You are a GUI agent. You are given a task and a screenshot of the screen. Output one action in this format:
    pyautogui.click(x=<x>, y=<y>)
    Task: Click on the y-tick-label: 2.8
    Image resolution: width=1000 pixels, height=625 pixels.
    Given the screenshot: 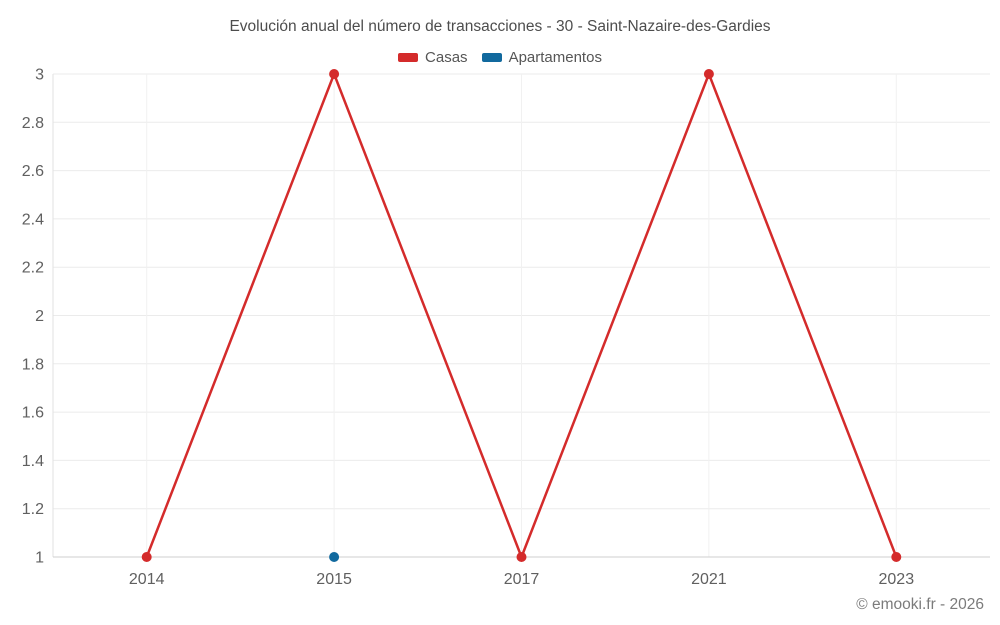 What is the action you would take?
    pyautogui.click(x=33, y=123)
    